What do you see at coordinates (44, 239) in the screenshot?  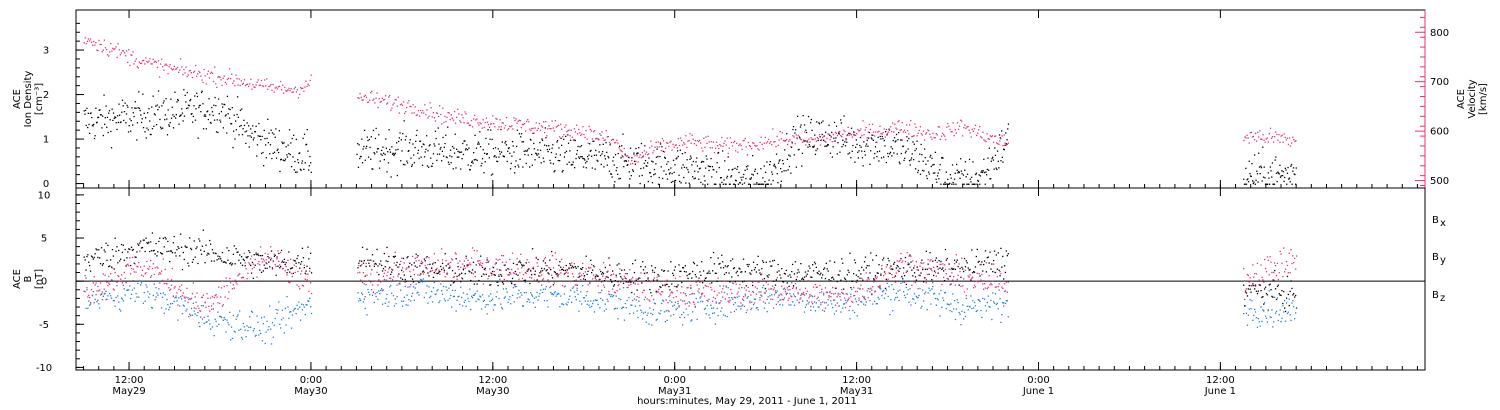 I see `b-tick-label: 5` at bounding box center [44, 239].